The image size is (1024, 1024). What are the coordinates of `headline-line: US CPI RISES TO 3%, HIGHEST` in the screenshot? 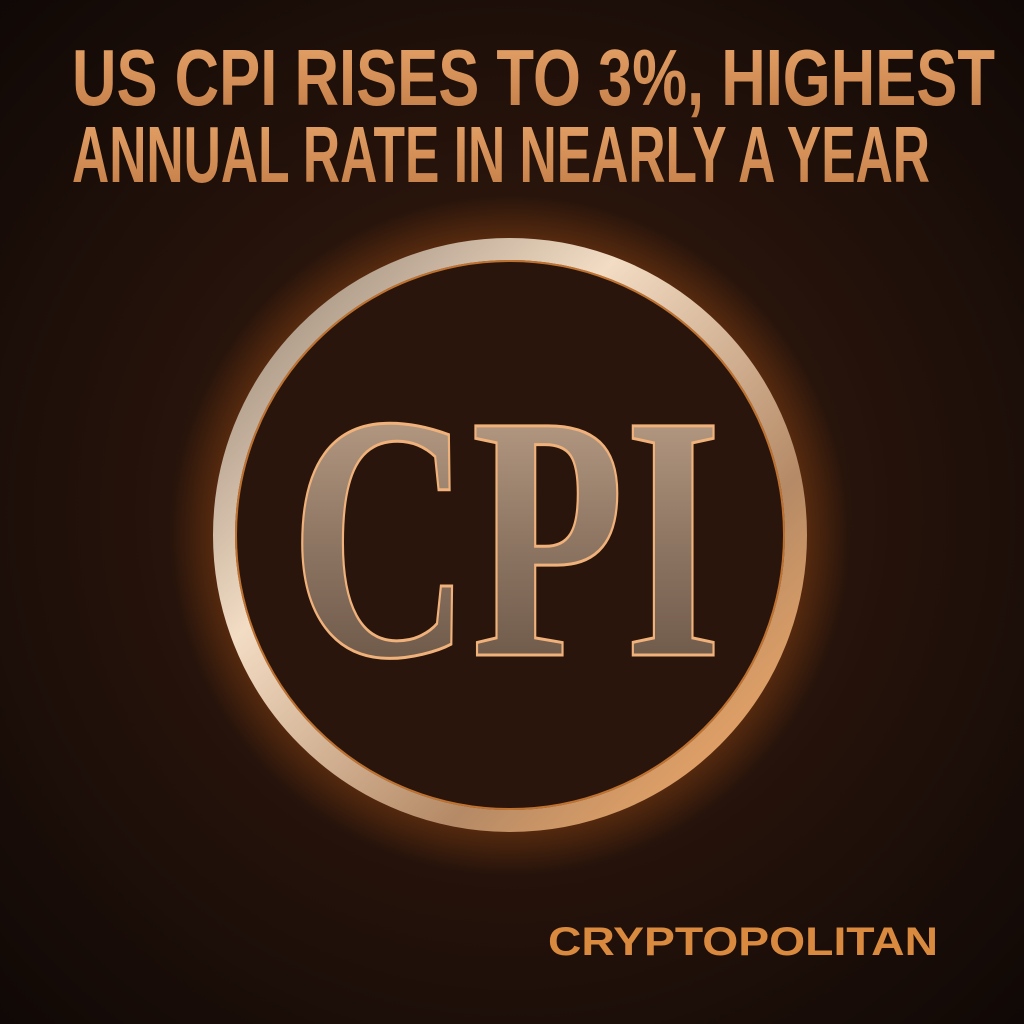 It's located at (533, 77).